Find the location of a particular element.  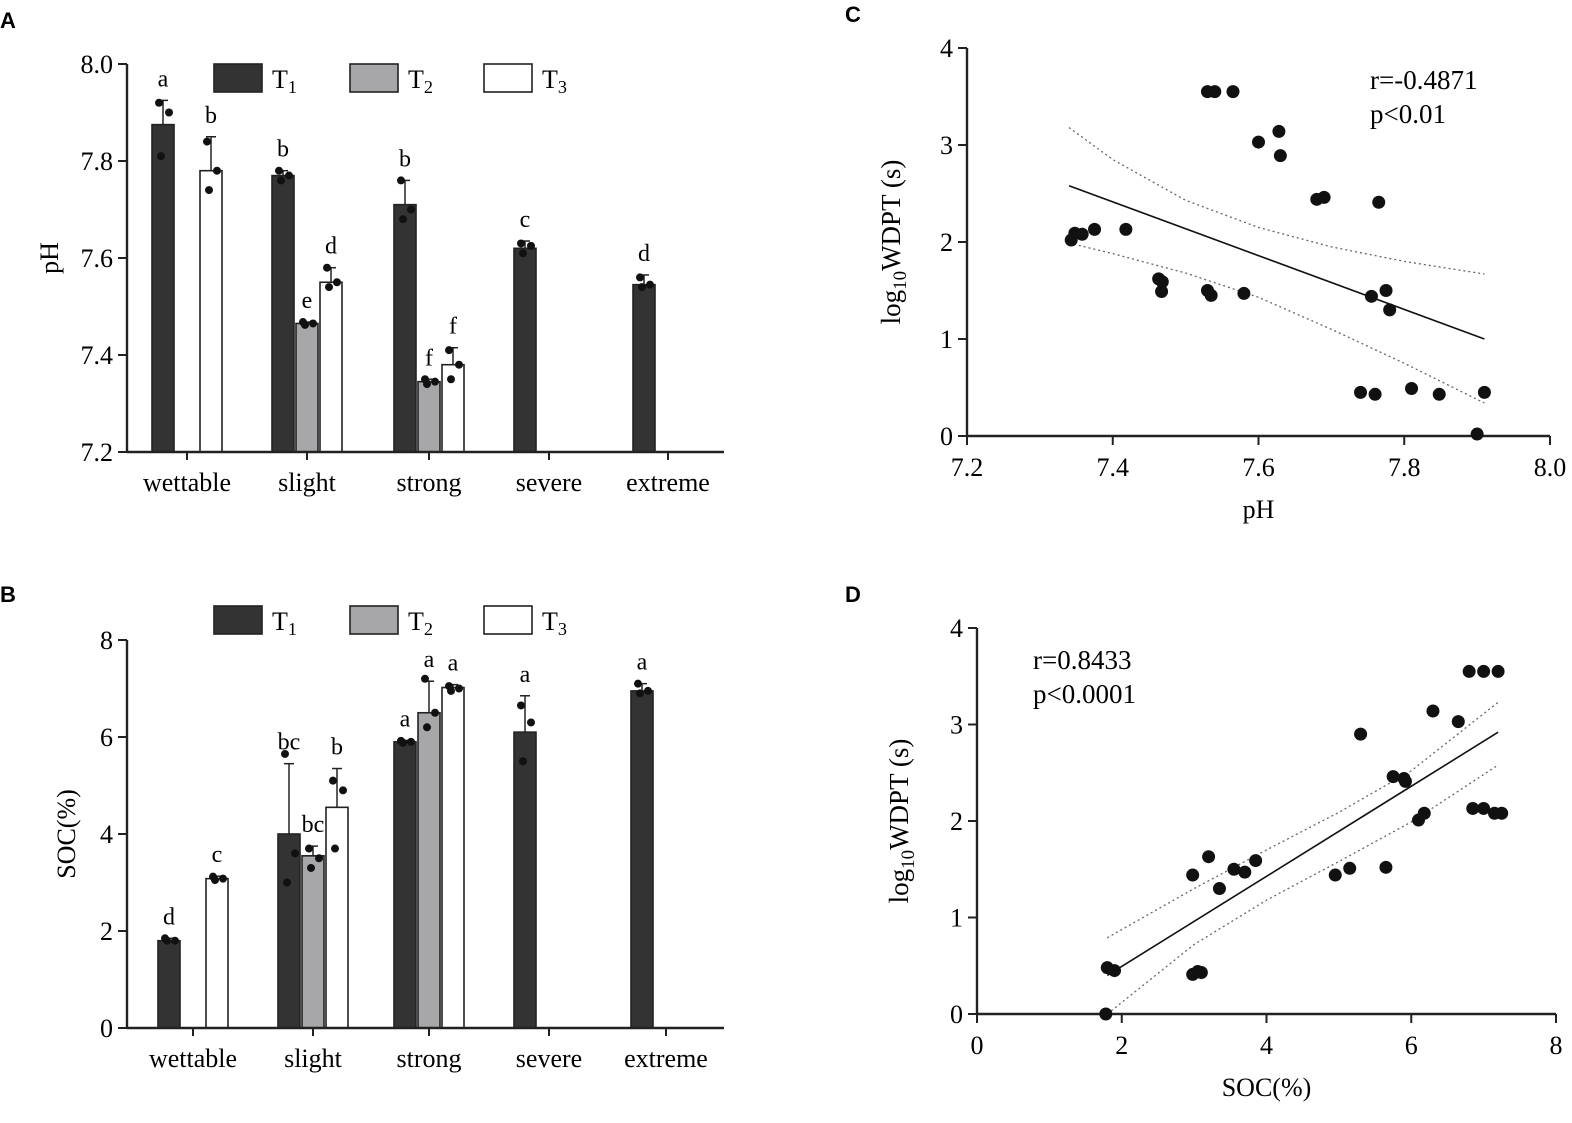

significance-letter: c is located at coordinates (217, 855).